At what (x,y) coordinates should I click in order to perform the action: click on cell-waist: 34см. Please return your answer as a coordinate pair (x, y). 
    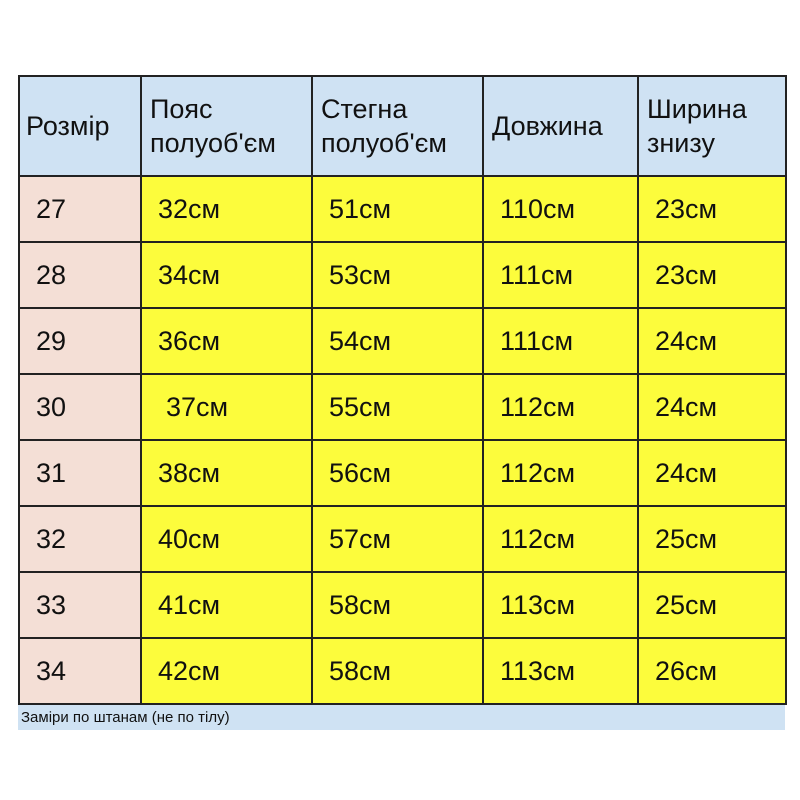
    Looking at the image, I should click on (226, 275).